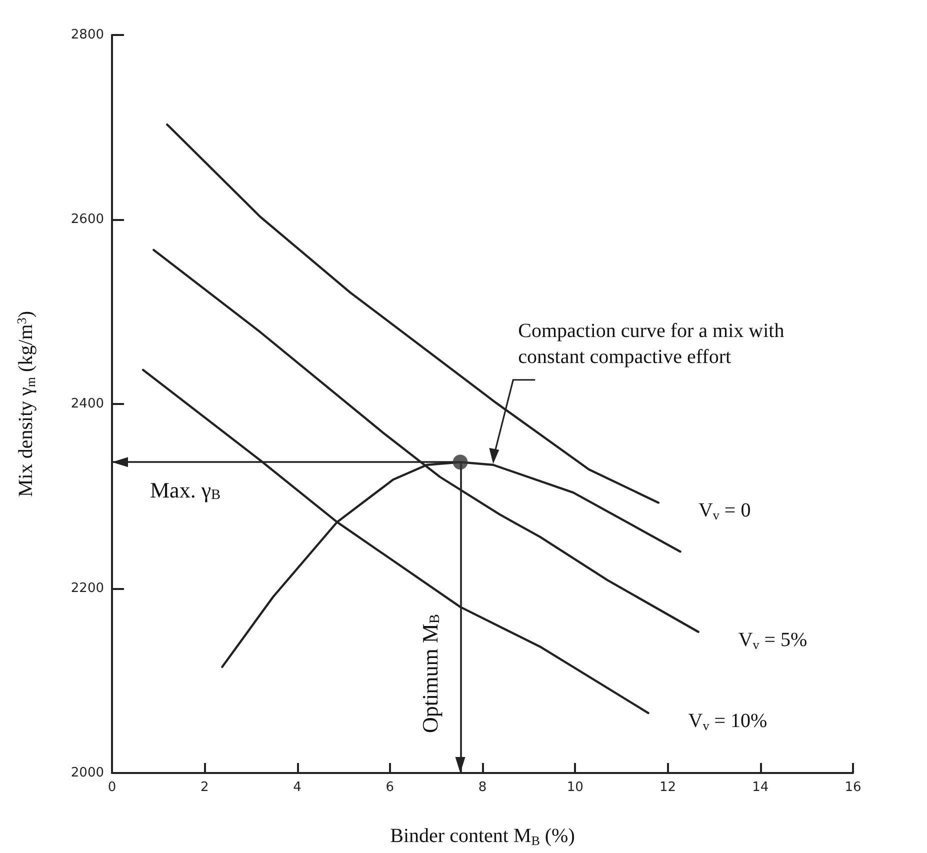  Describe the element at coordinates (431, 673) in the screenshot. I see `ref-line-label: Optimum MB` at that location.